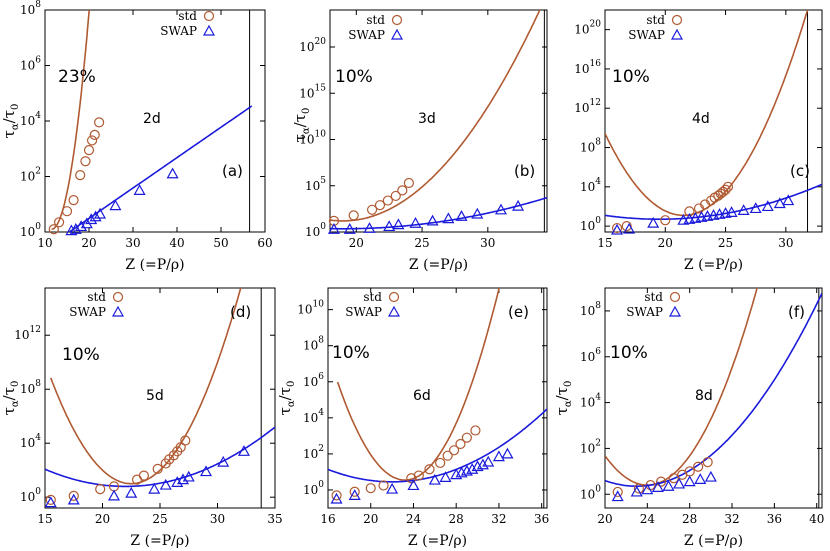  I want to click on x-tick-label: 15, so click(604, 243).